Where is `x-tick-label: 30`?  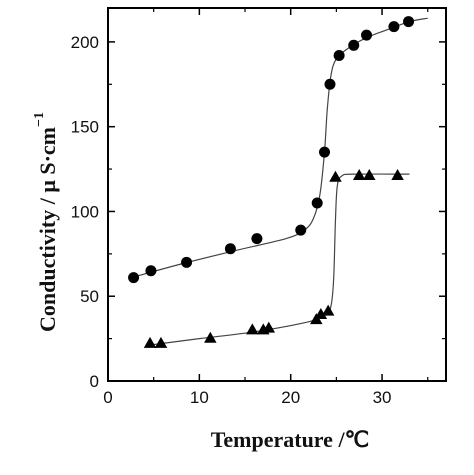 x-tick-label: 30 is located at coordinates (382, 397).